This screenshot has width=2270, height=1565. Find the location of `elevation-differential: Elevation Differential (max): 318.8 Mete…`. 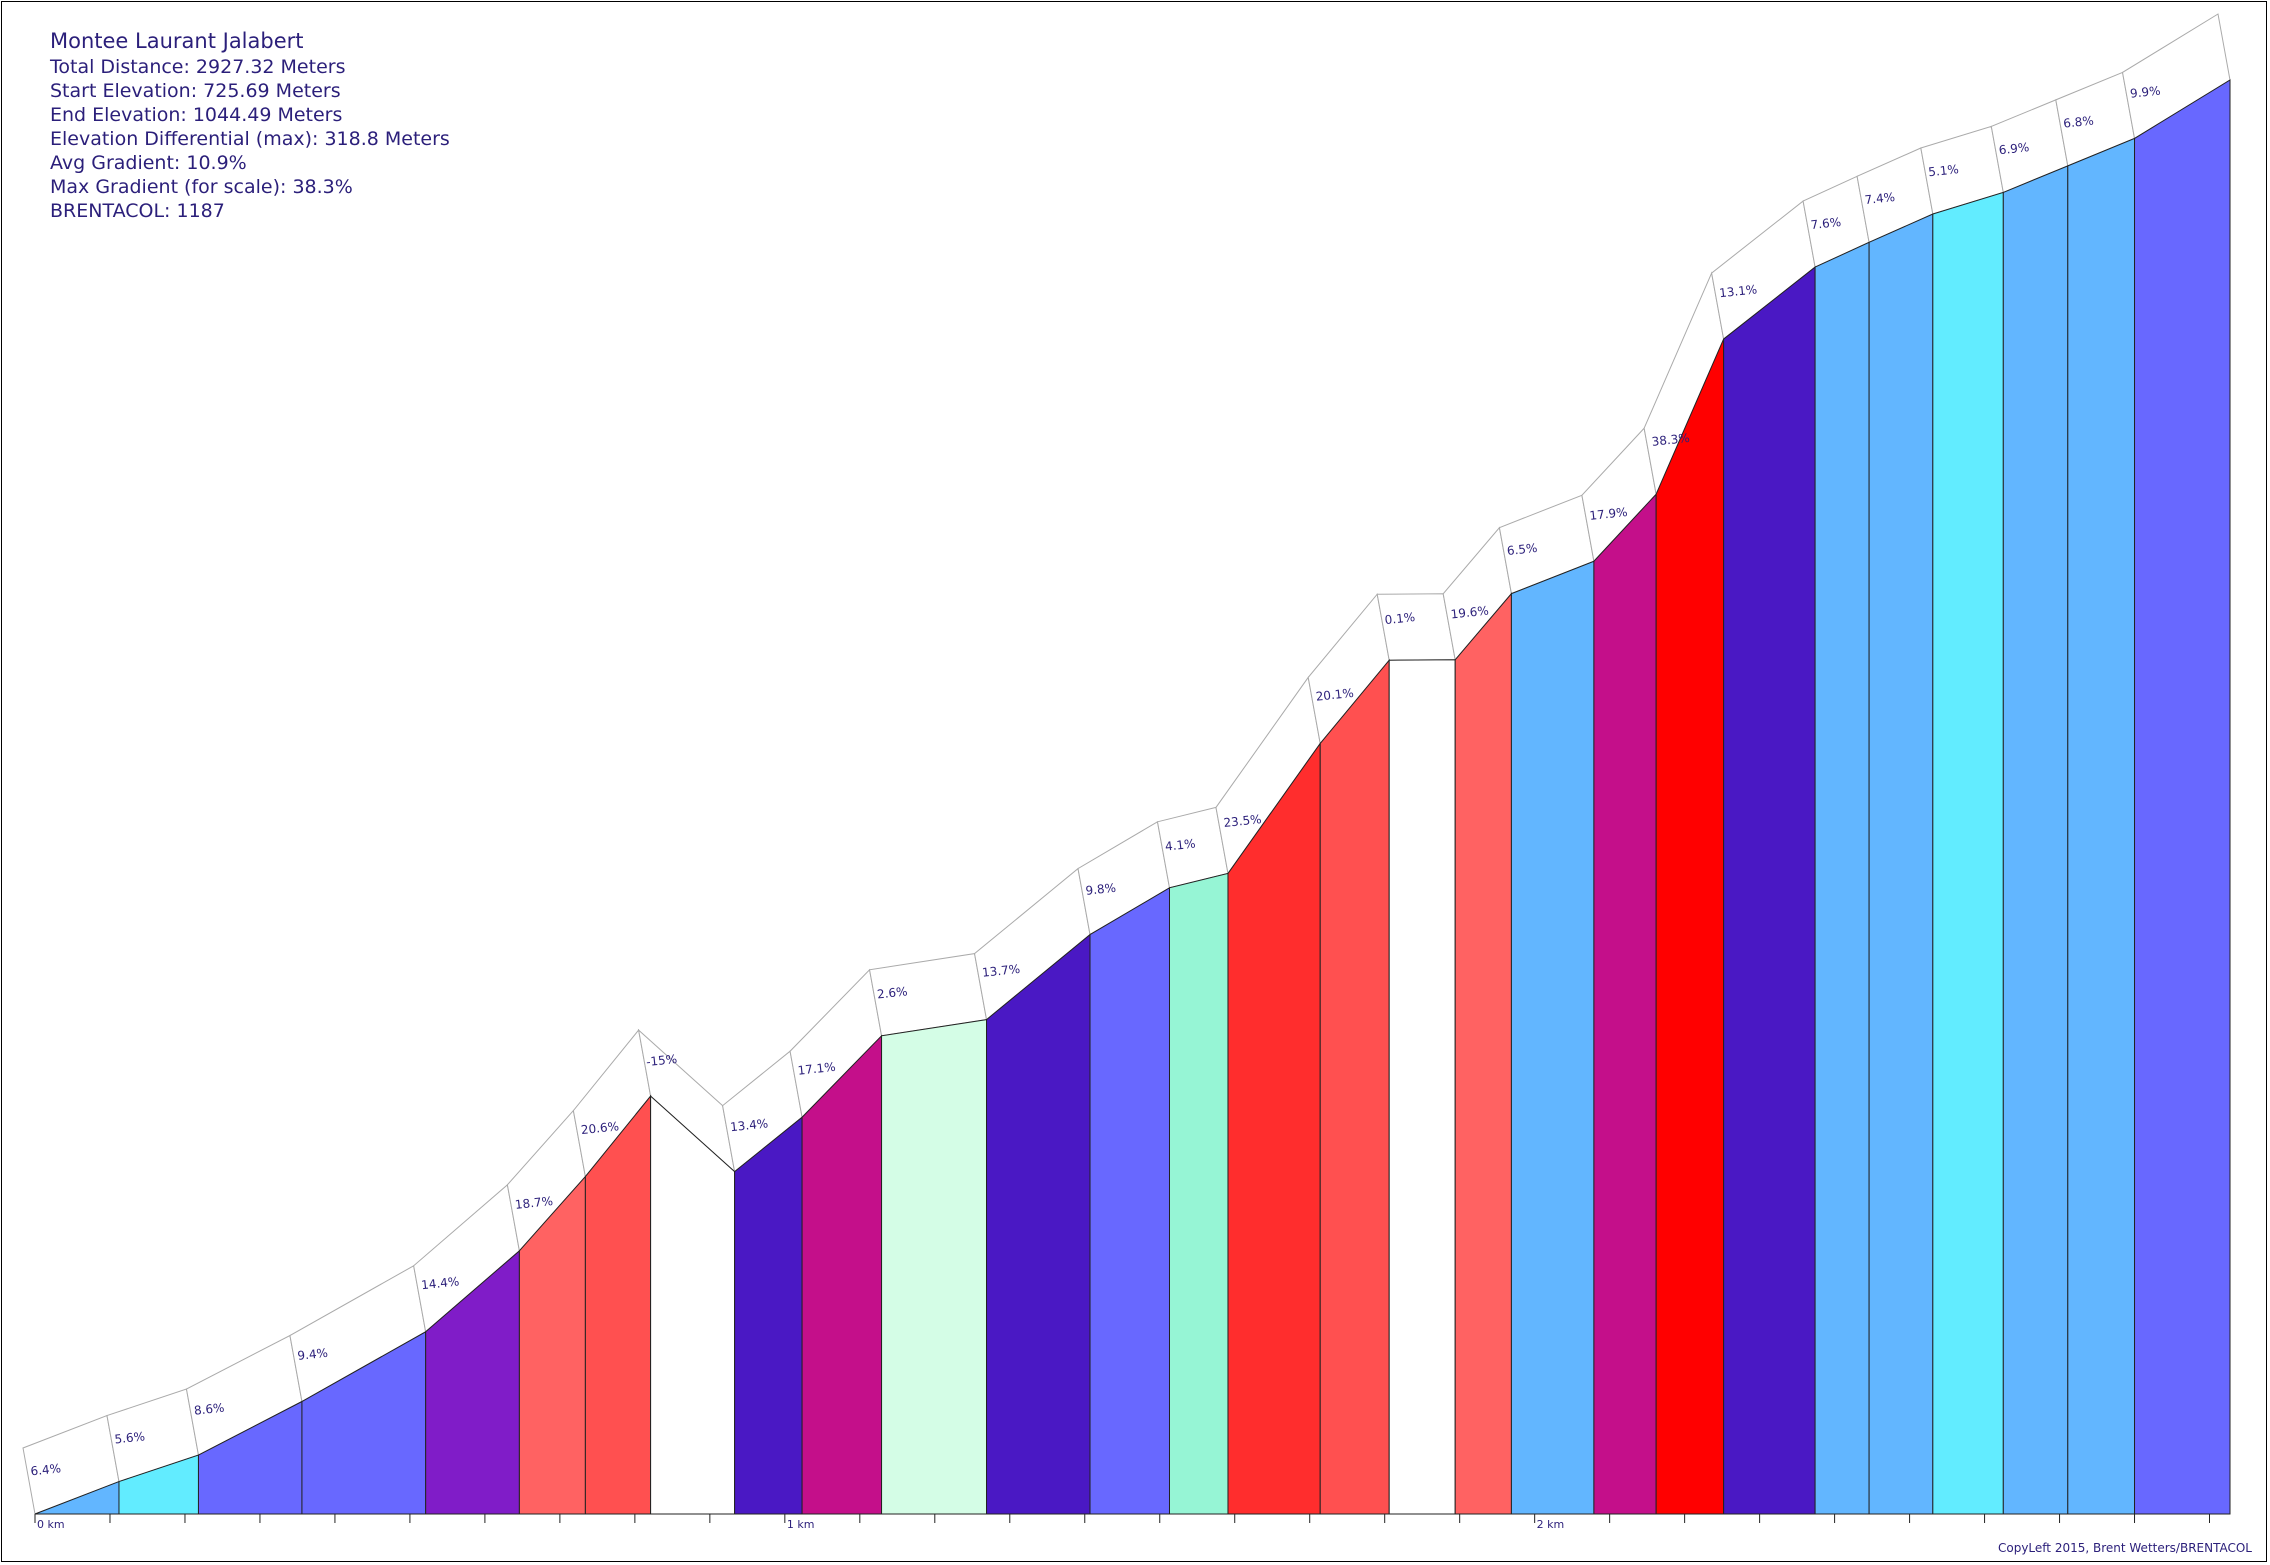

elevation-differential: Elevation Differential (max): 318.8 Mete… is located at coordinates (250, 139).